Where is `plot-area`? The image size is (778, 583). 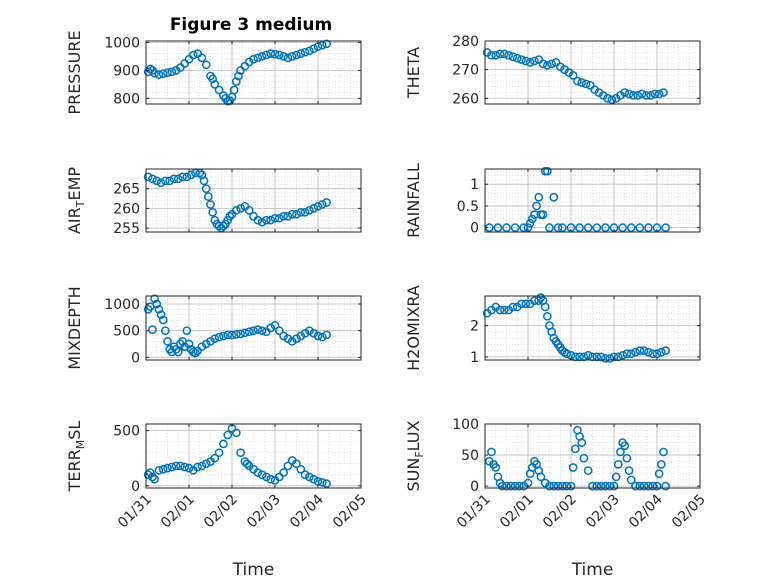
plot-area is located at coordinates (592, 72).